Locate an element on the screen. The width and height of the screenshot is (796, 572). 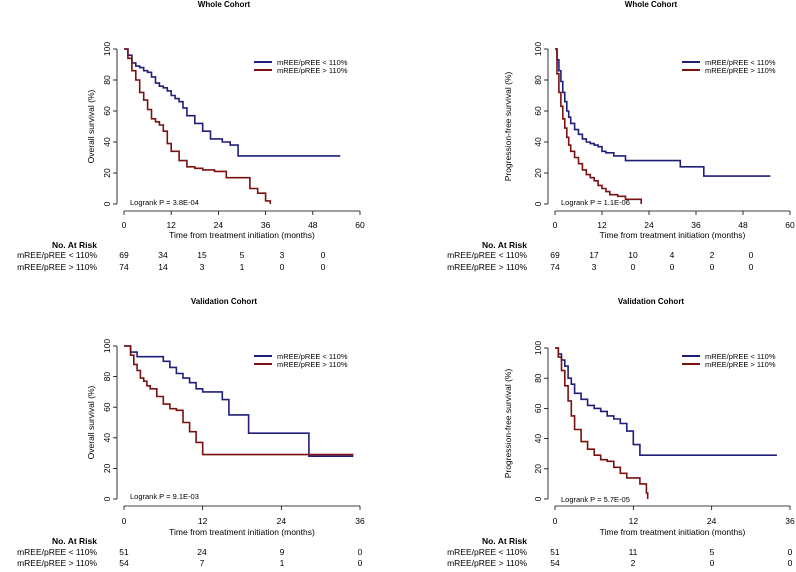
risk-count: 7 is located at coordinates (202, 563).